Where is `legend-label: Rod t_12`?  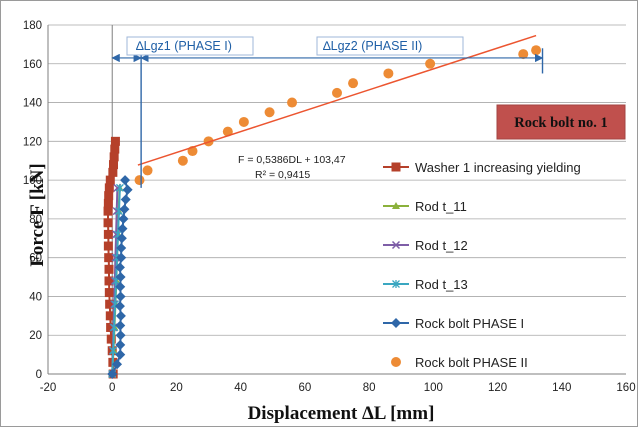
legend-label: Rod t_12 is located at coordinates (441, 245).